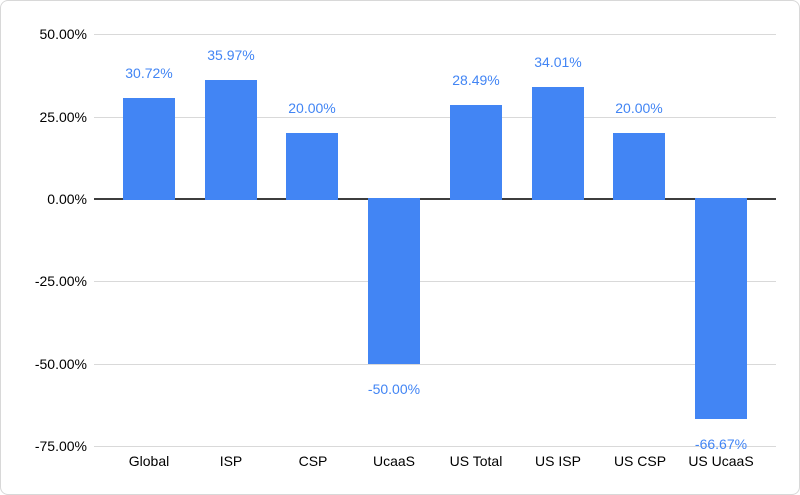 This screenshot has height=495, width=800. Describe the element at coordinates (394, 389) in the screenshot. I see `bar-value-label: -50.00%` at that location.